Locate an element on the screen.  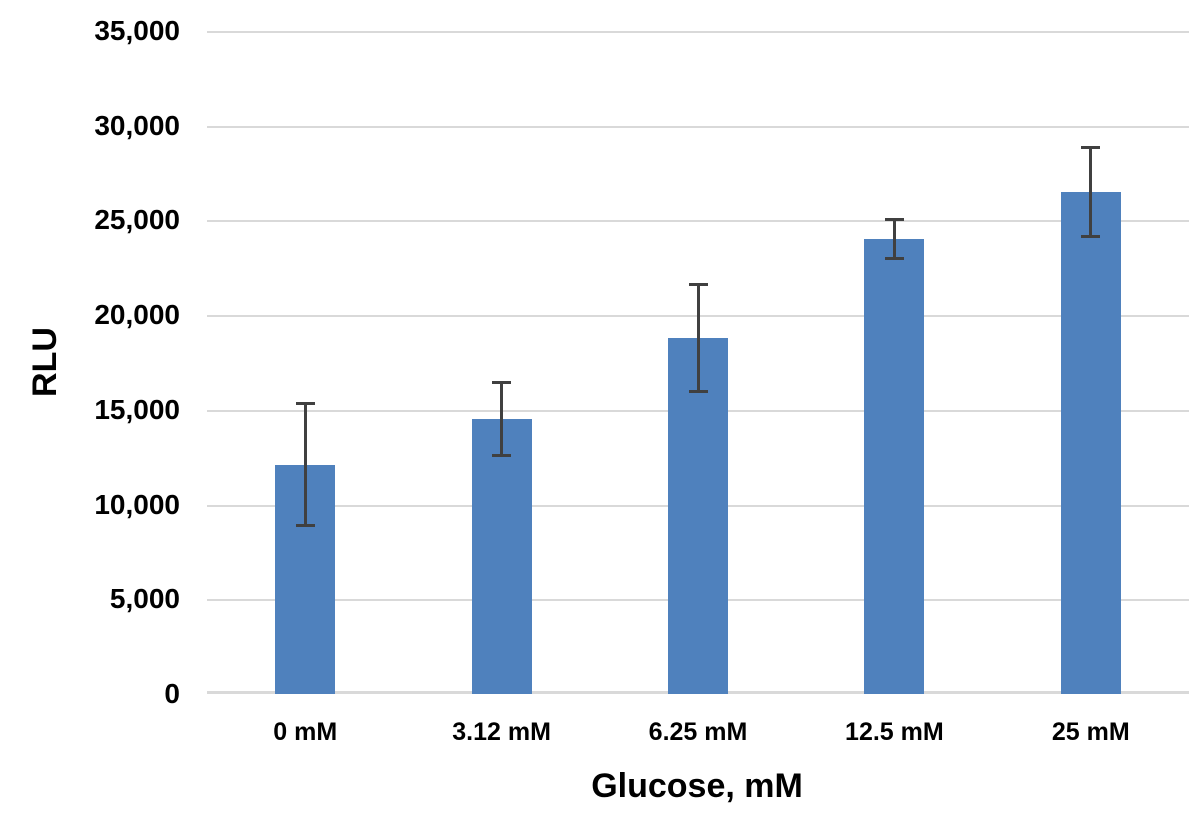
y-tick-label: 5,000 is located at coordinates (144, 599).